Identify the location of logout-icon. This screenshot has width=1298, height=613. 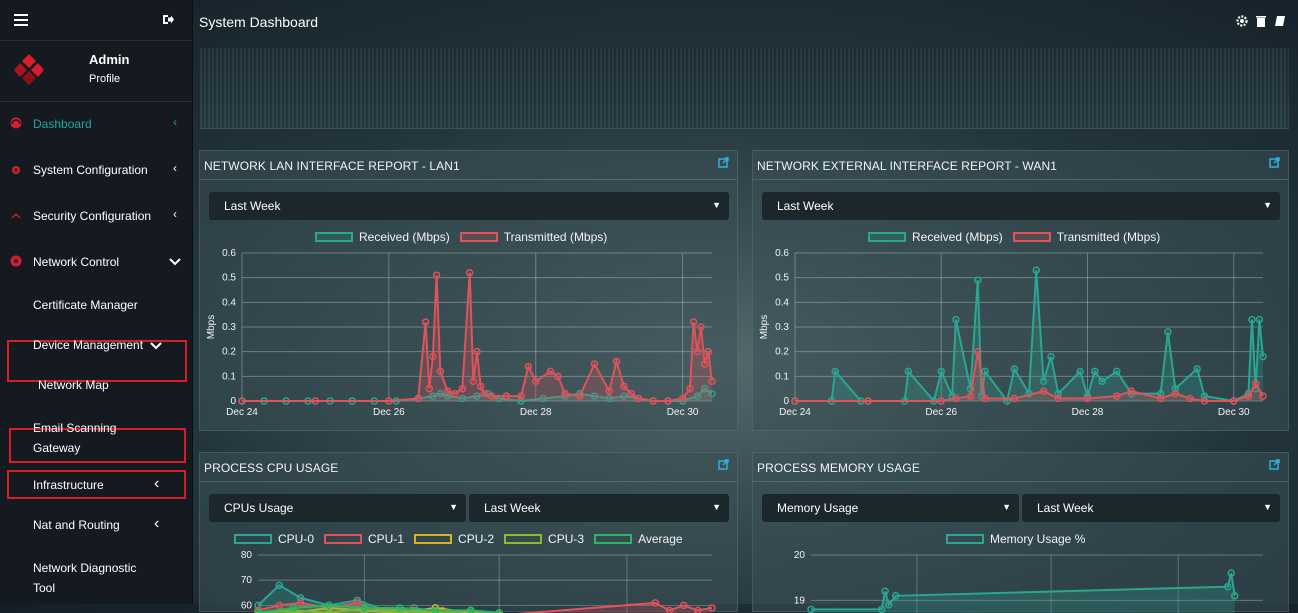
(168, 19).